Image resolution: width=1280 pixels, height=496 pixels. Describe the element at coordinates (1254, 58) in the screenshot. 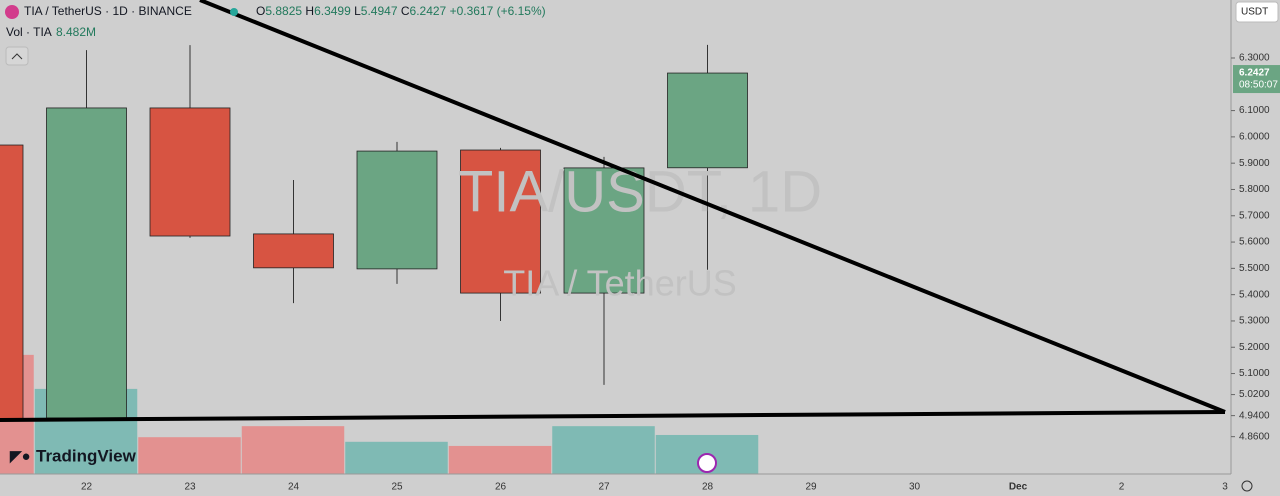

I see `y-tick-label: 6.3000` at that location.